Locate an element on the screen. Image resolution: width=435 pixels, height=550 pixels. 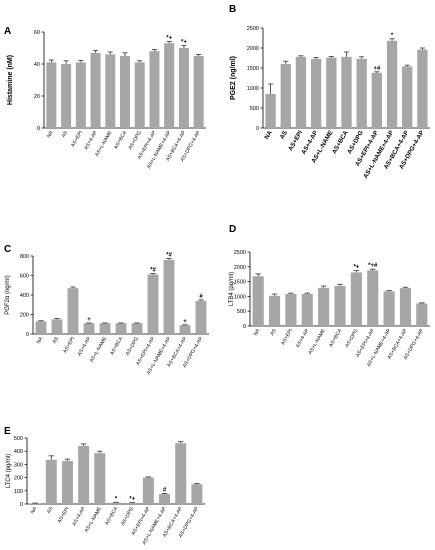
y-tick-label: 40 is located at coordinates (37, 65).